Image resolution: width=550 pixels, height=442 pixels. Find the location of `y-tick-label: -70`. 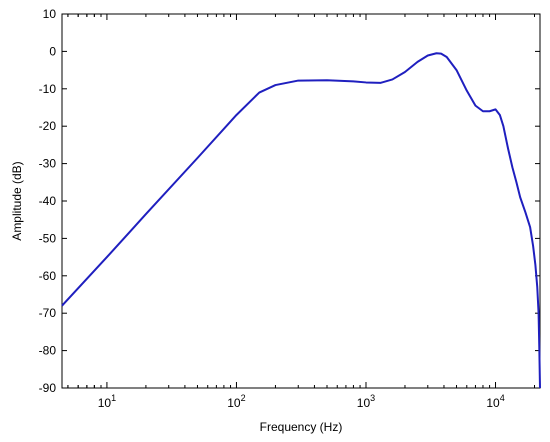

y-tick-label: -70 is located at coordinates (48, 313).